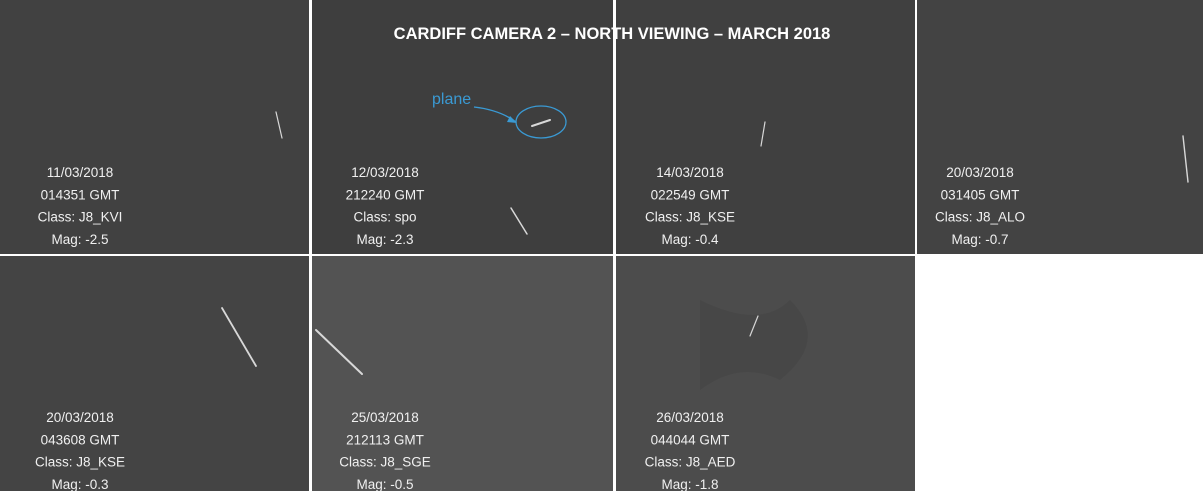 The image size is (1203, 491). I want to click on panel-date: 11/03/2018, so click(80, 172).